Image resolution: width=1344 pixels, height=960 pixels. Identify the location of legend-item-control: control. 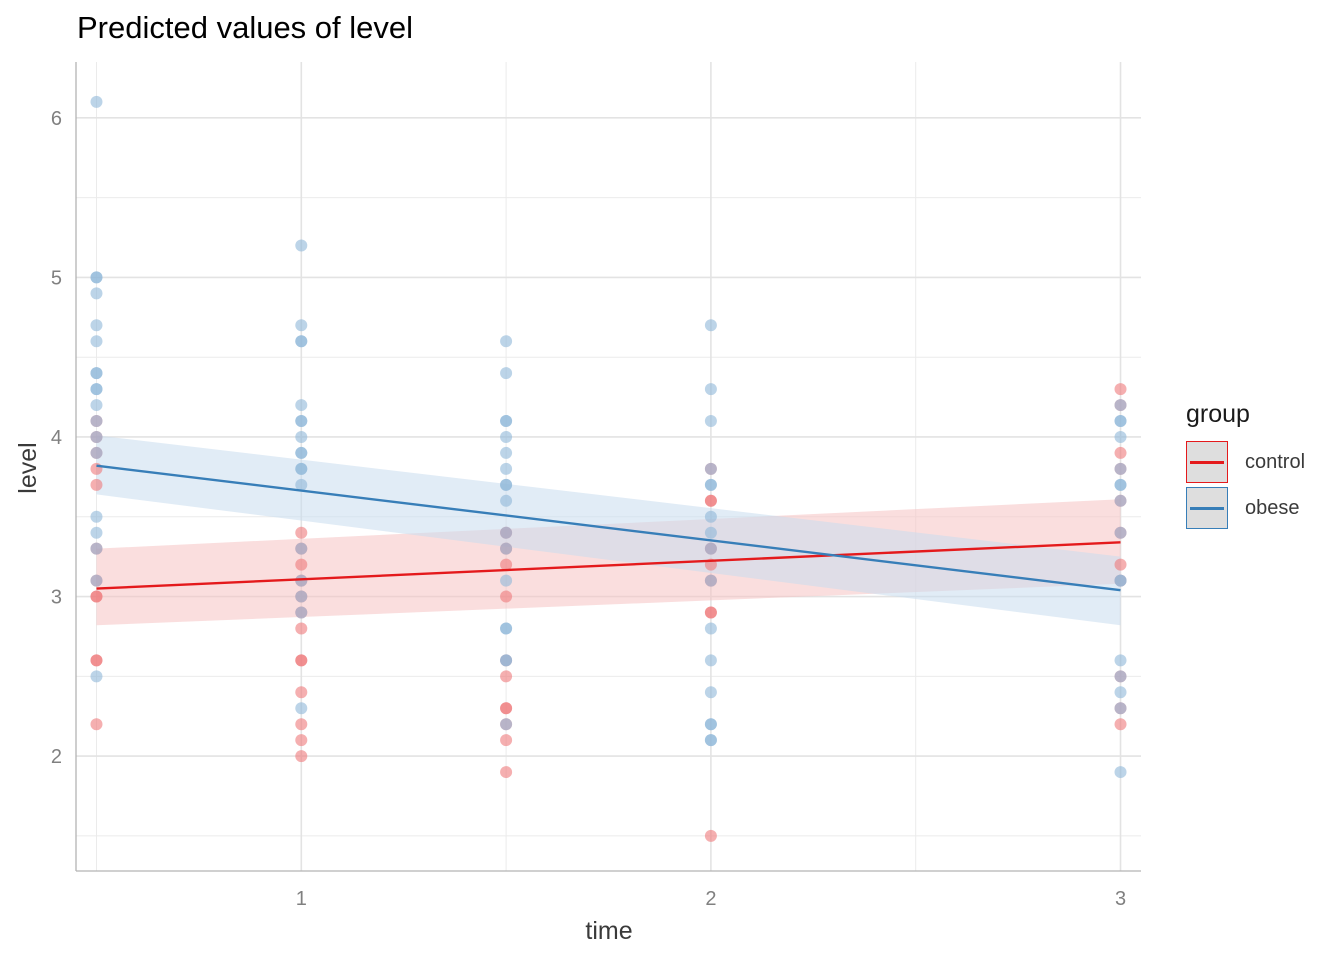
(1245, 462).